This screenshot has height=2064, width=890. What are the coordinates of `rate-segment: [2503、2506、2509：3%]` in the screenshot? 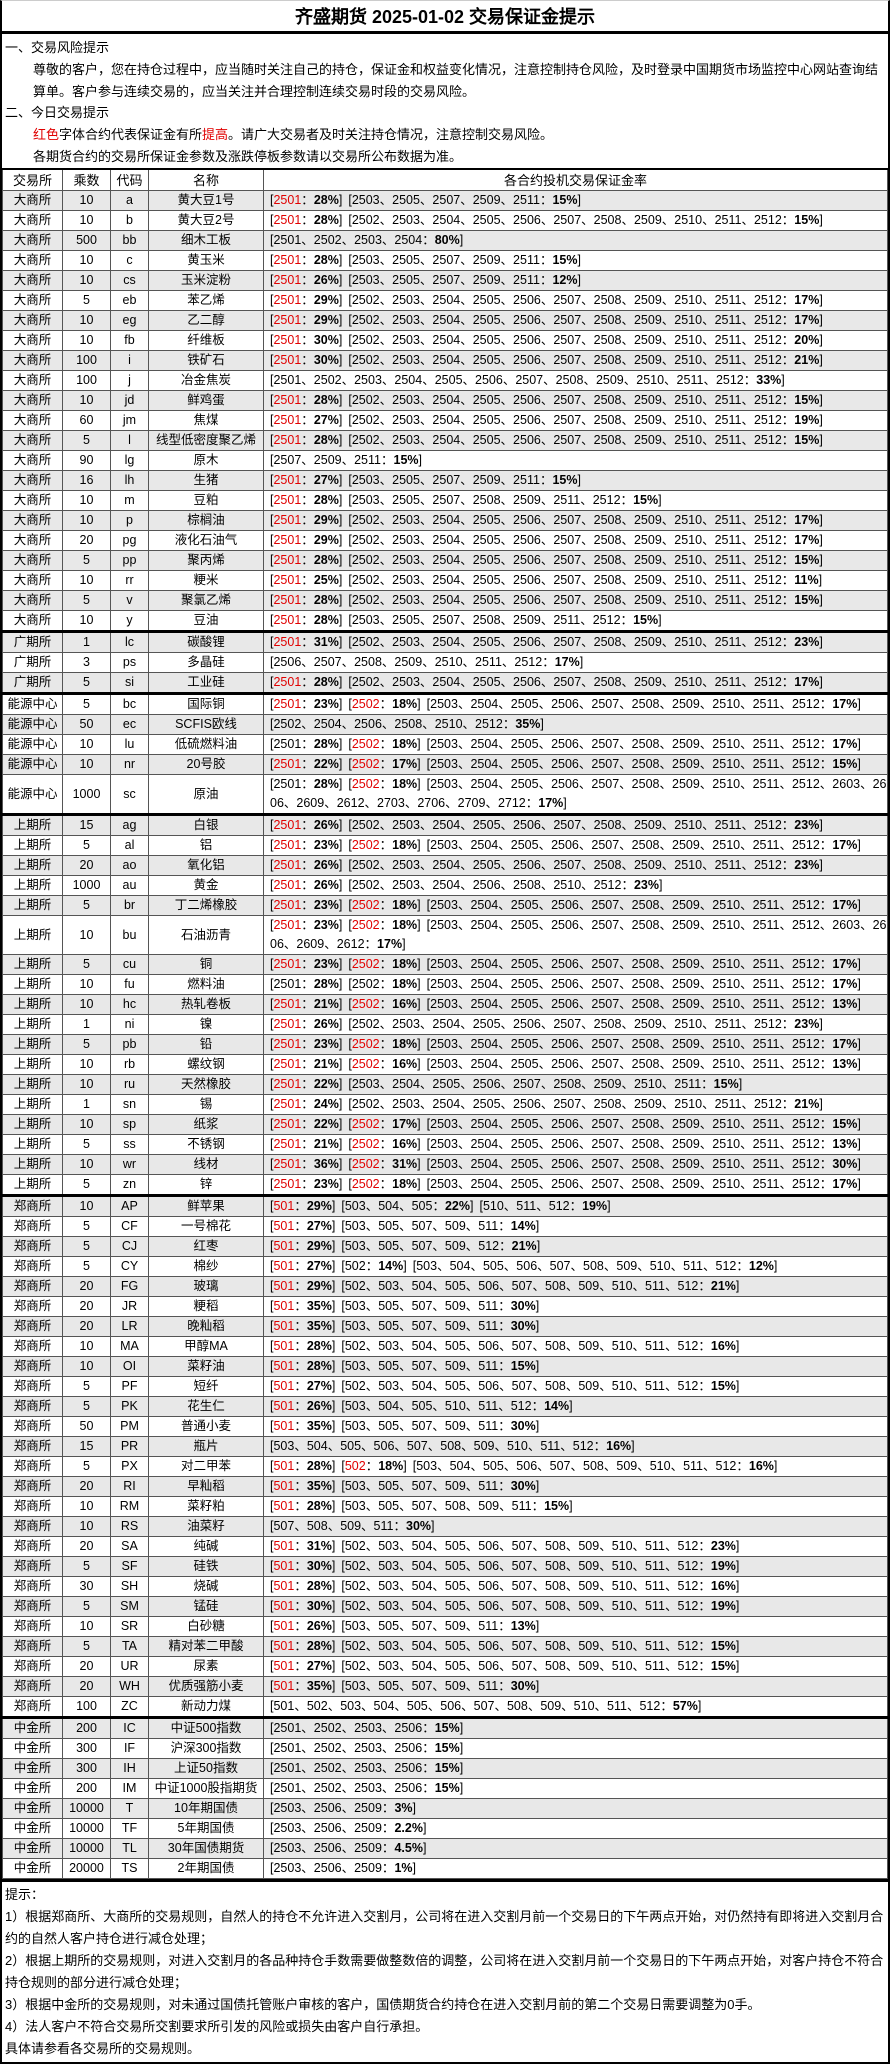 It's located at (343, 1808).